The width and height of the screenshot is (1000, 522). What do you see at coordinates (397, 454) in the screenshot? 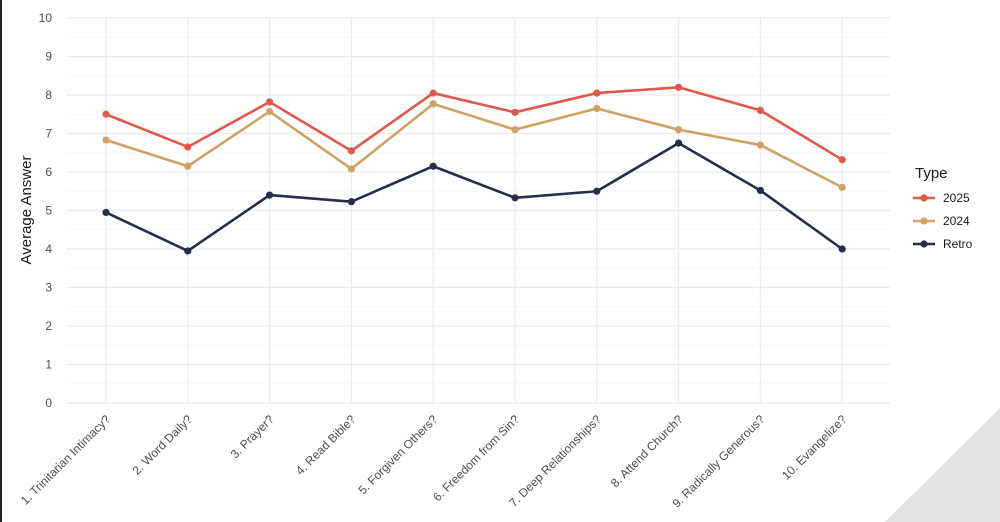
I see `x-tick-label: 5. Forgiven Others?` at bounding box center [397, 454].